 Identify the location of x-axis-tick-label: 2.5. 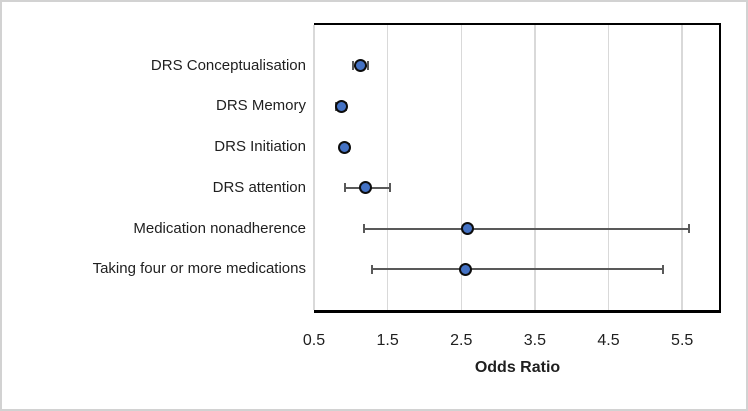
(461, 340).